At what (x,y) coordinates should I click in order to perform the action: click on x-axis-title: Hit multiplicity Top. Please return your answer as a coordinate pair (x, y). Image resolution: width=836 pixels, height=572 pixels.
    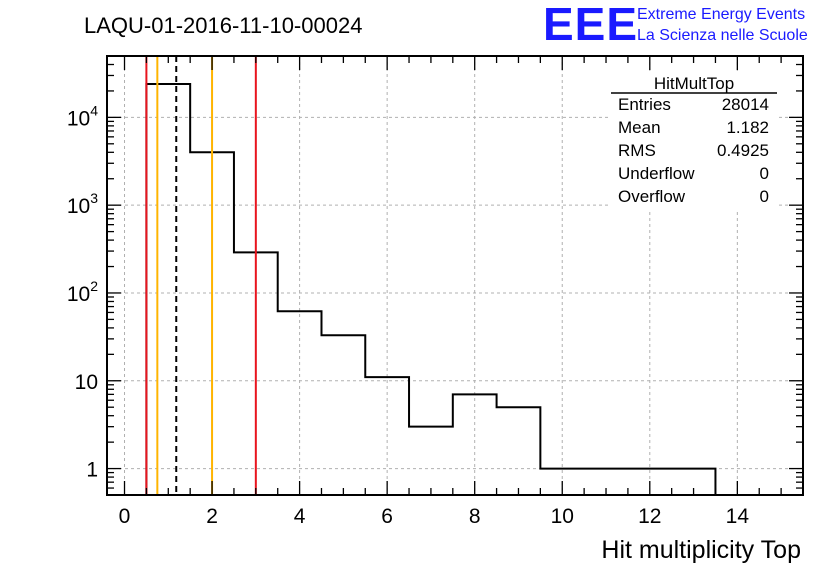
    Looking at the image, I should click on (701, 550).